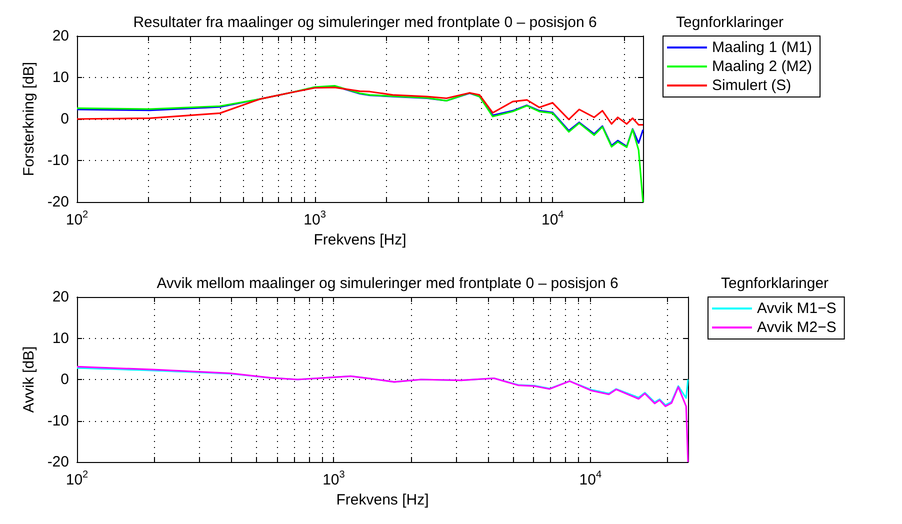 This screenshot has width=902, height=524. Describe the element at coordinates (29, 119) in the screenshot. I see `y-axis-title: Forsterkning [dB]` at that location.